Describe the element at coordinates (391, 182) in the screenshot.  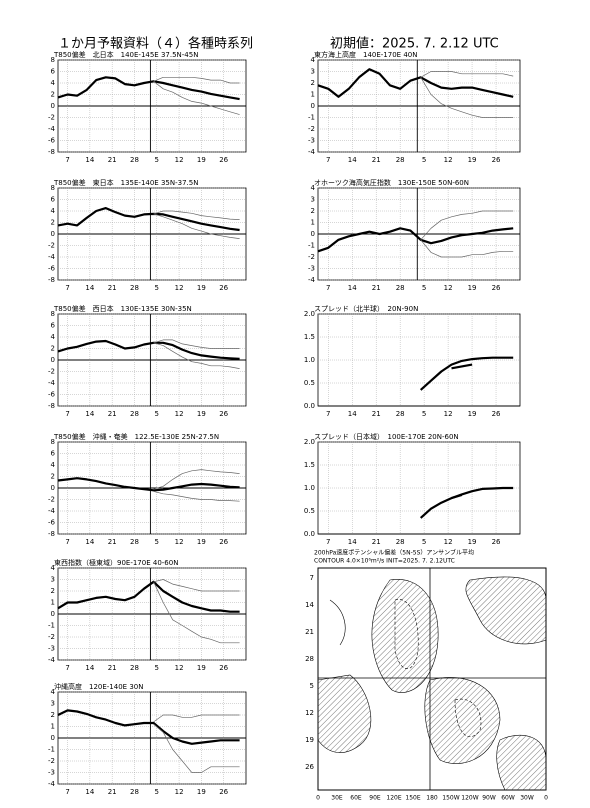
I see `panel-title: オホーツク海高気圧指数 130E-150E 50N-60N` at that location.